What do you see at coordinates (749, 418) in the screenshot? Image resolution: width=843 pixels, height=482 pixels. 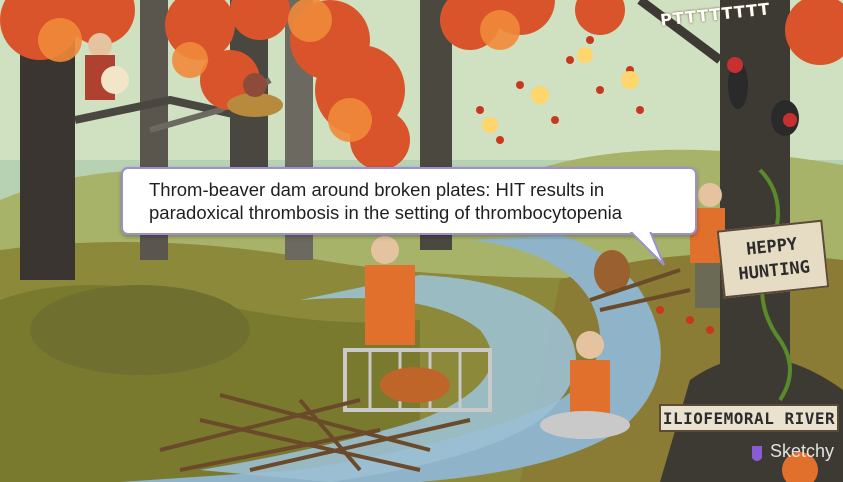 I see `iliofemoral-river-sign: ILIOFEMORAL RIVER` at bounding box center [749, 418].